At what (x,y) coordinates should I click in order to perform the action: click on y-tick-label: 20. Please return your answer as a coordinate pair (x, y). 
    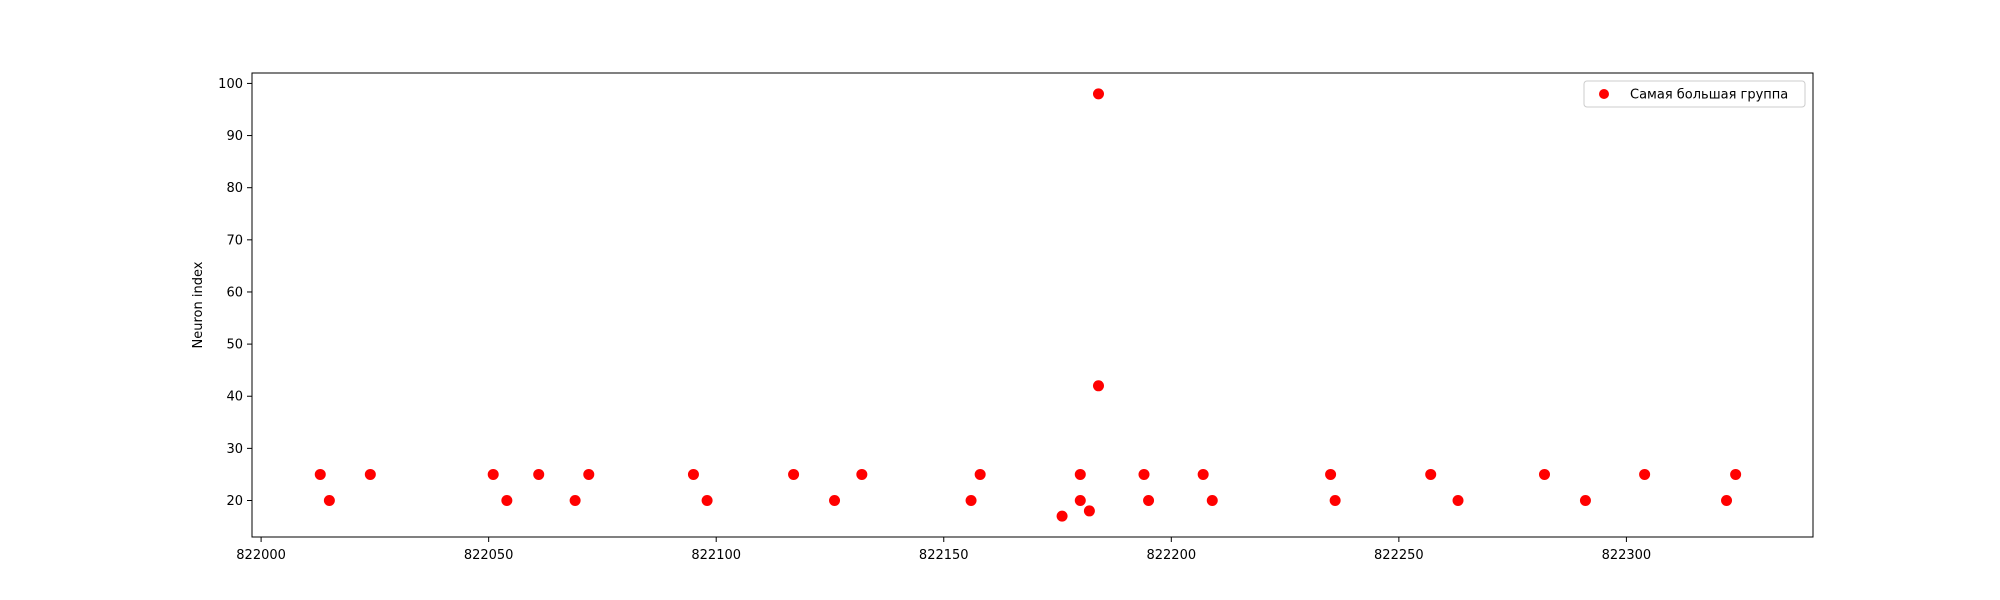
    Looking at the image, I should click on (234, 501).